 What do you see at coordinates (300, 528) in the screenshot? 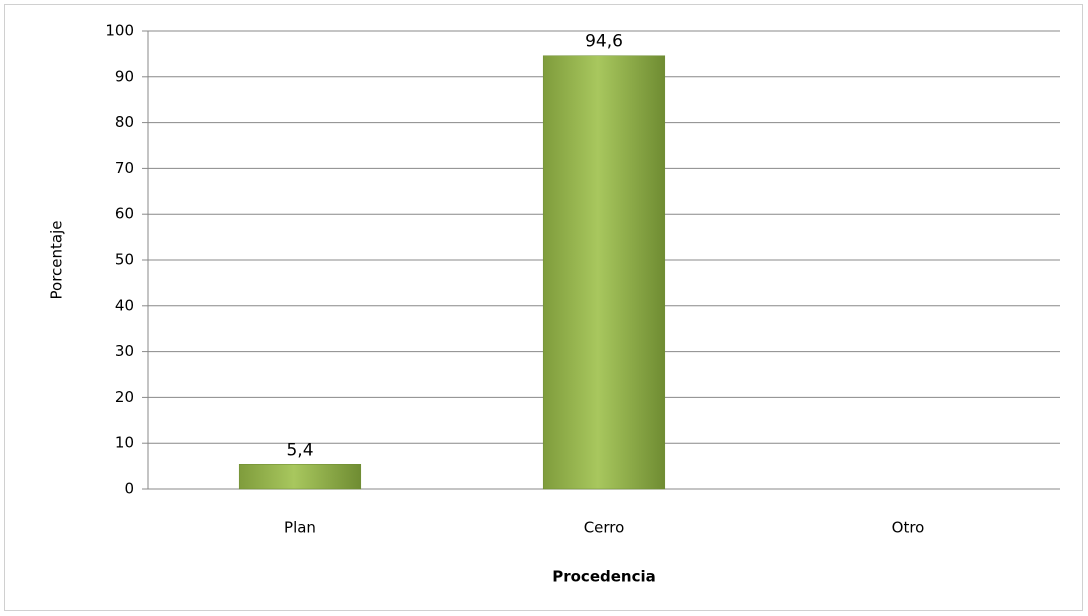
I see `x-tick-label: Plan` at bounding box center [300, 528].